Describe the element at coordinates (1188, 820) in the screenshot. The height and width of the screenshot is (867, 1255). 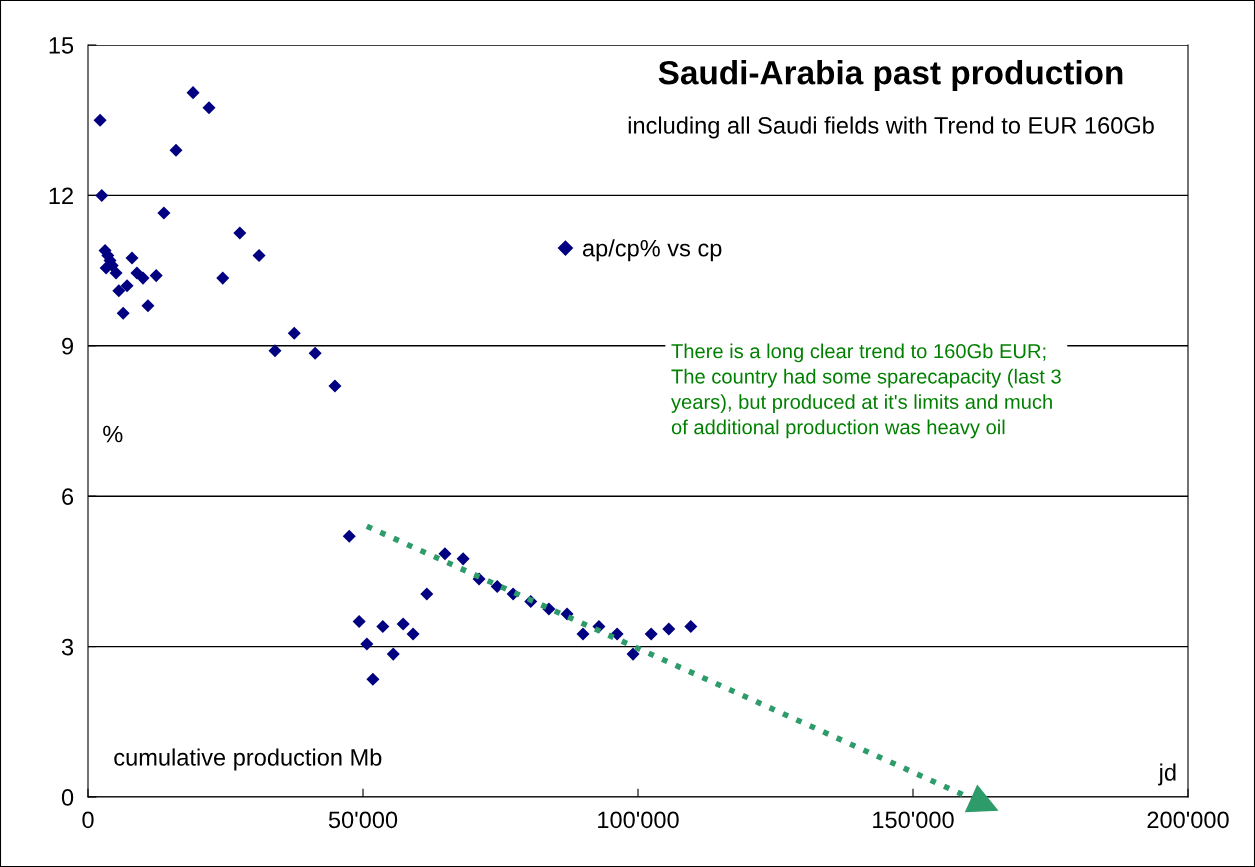
I see `x-tick-label: 200'000` at that location.